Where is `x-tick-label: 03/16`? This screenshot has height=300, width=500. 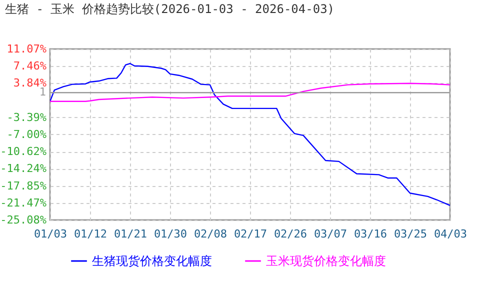
x-tick-label: 03/16 is located at coordinates (371, 234).